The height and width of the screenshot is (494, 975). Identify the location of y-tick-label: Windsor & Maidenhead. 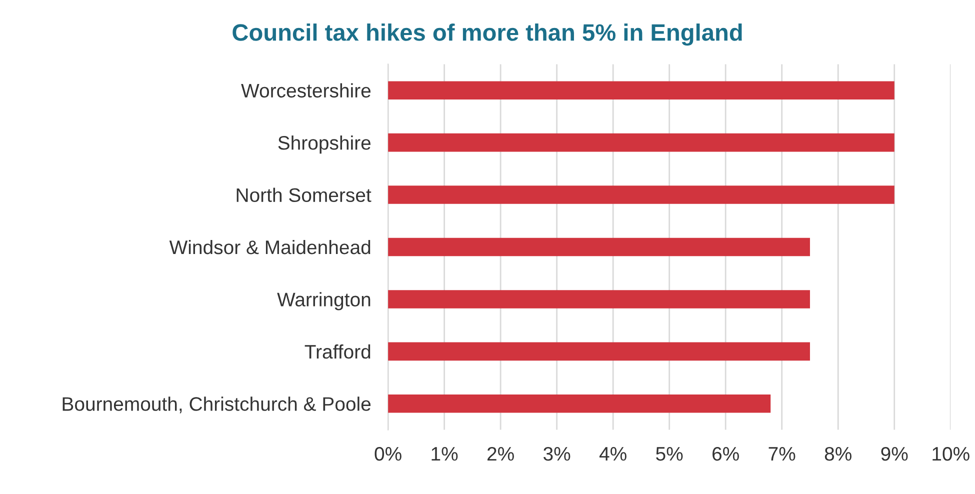
(269, 247).